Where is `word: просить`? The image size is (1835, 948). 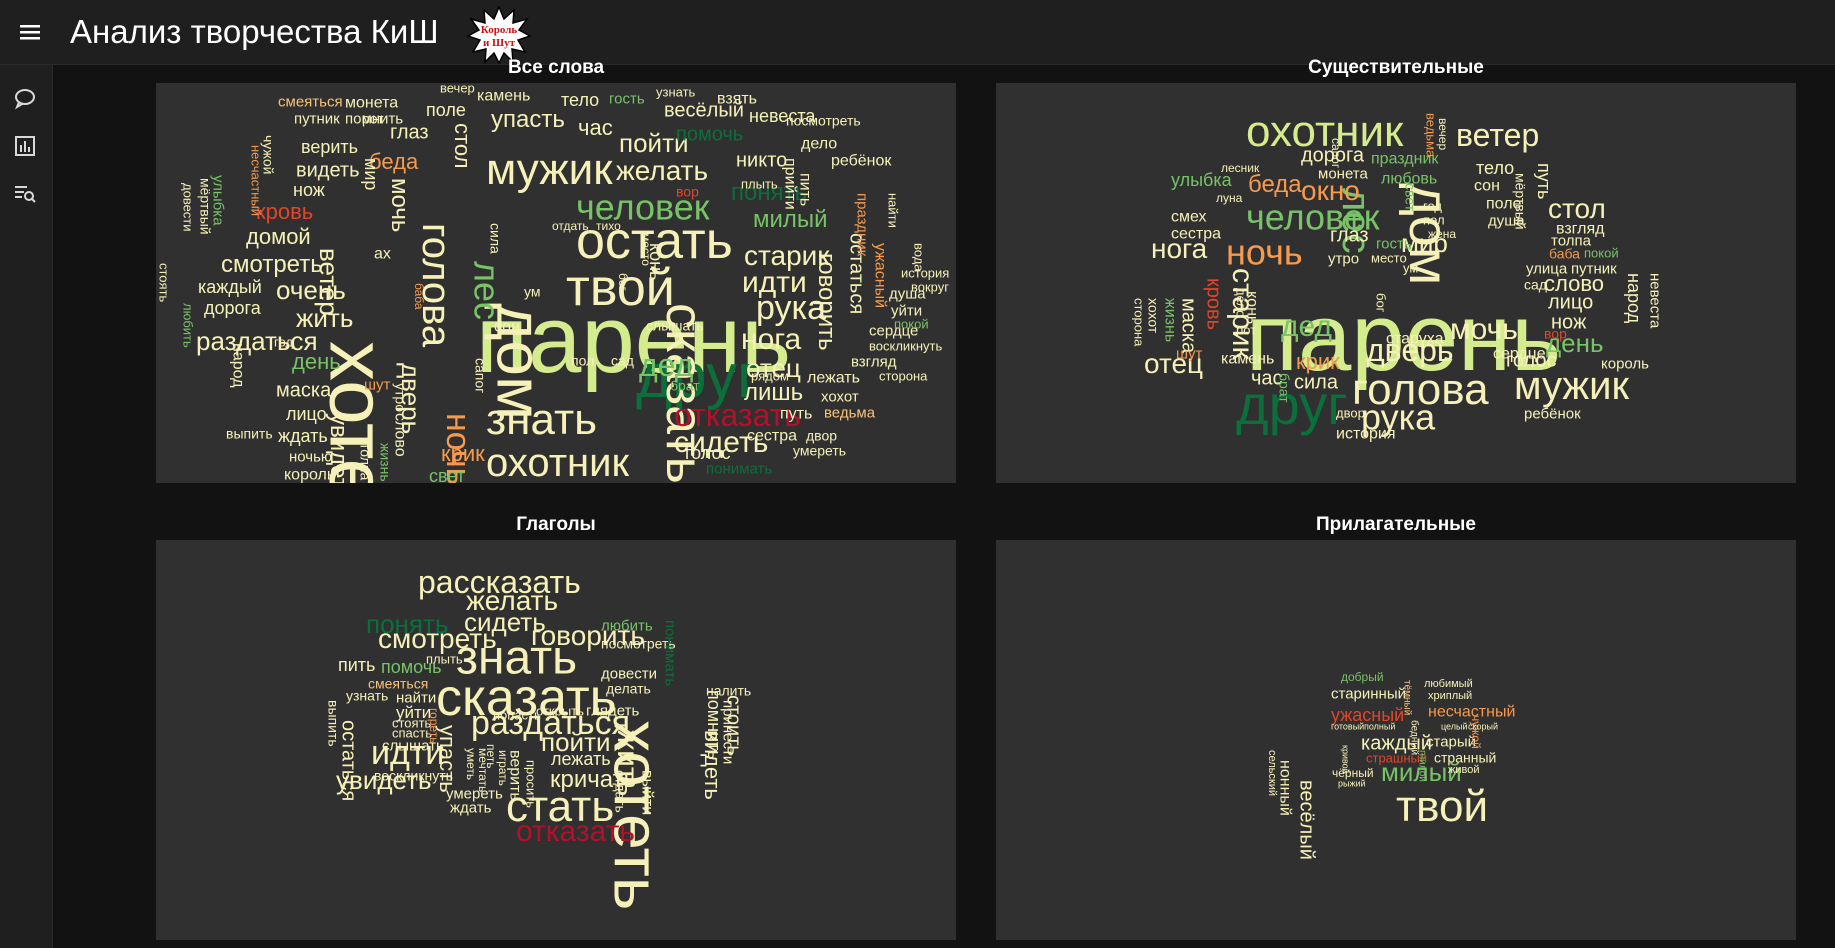
word: просить is located at coordinates (530, 784).